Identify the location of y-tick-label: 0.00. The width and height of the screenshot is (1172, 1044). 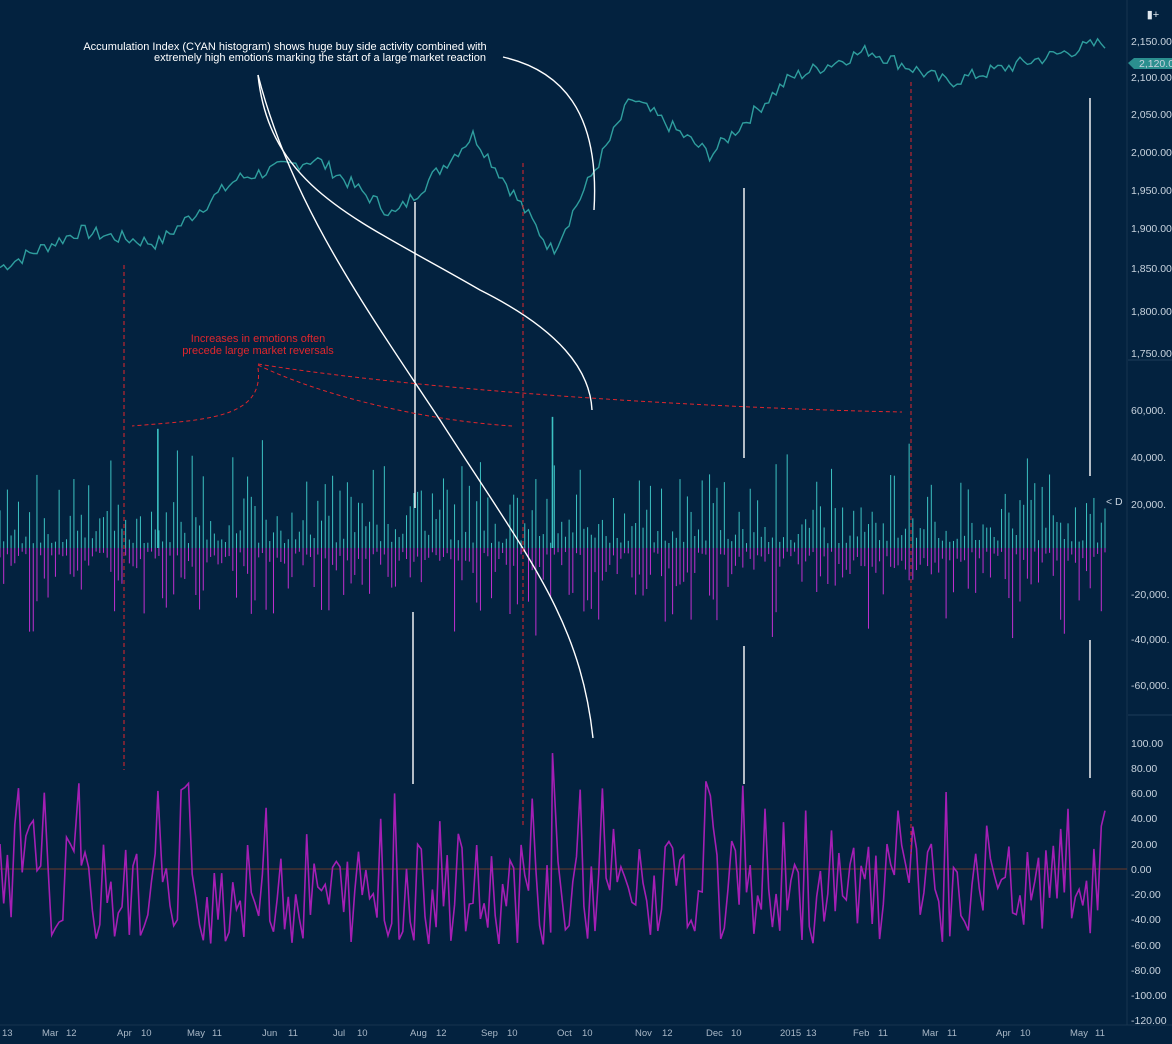
(1141, 870).